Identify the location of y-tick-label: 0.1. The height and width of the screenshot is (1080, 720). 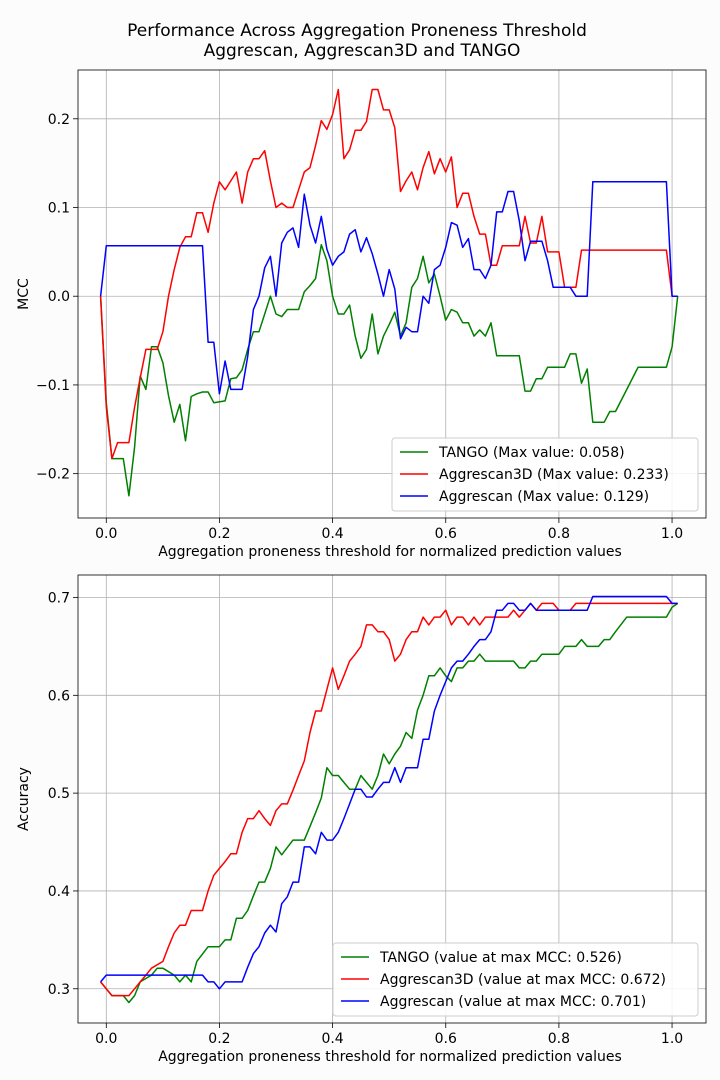
(59, 209).